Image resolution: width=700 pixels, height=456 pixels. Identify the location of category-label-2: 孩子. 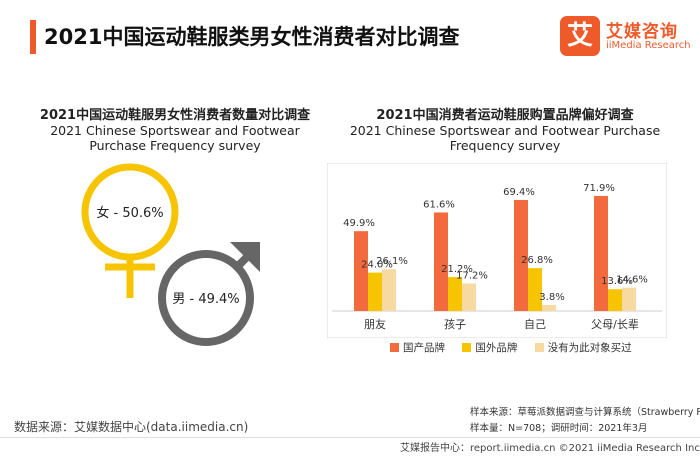
(455, 324).